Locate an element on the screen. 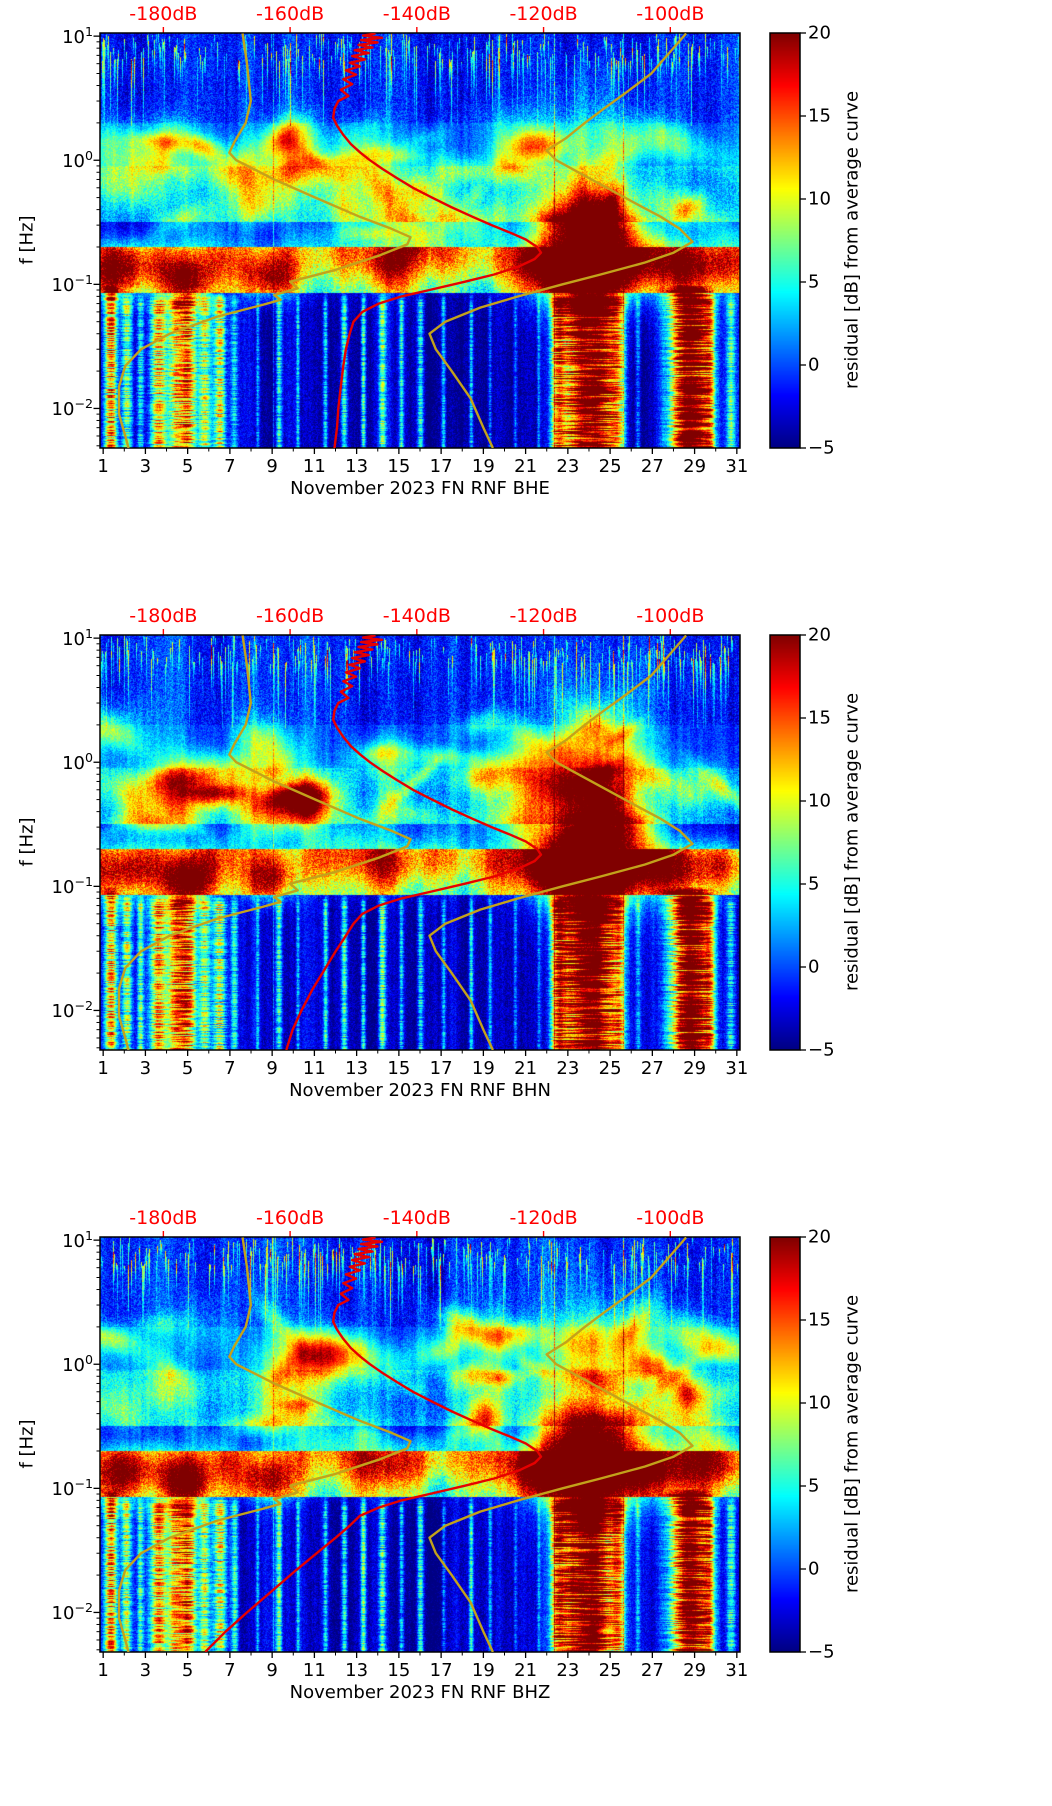 This screenshot has height=1806, width=1052. x-axis-label: November 2023 FN RNF BHE is located at coordinates (420, 488).